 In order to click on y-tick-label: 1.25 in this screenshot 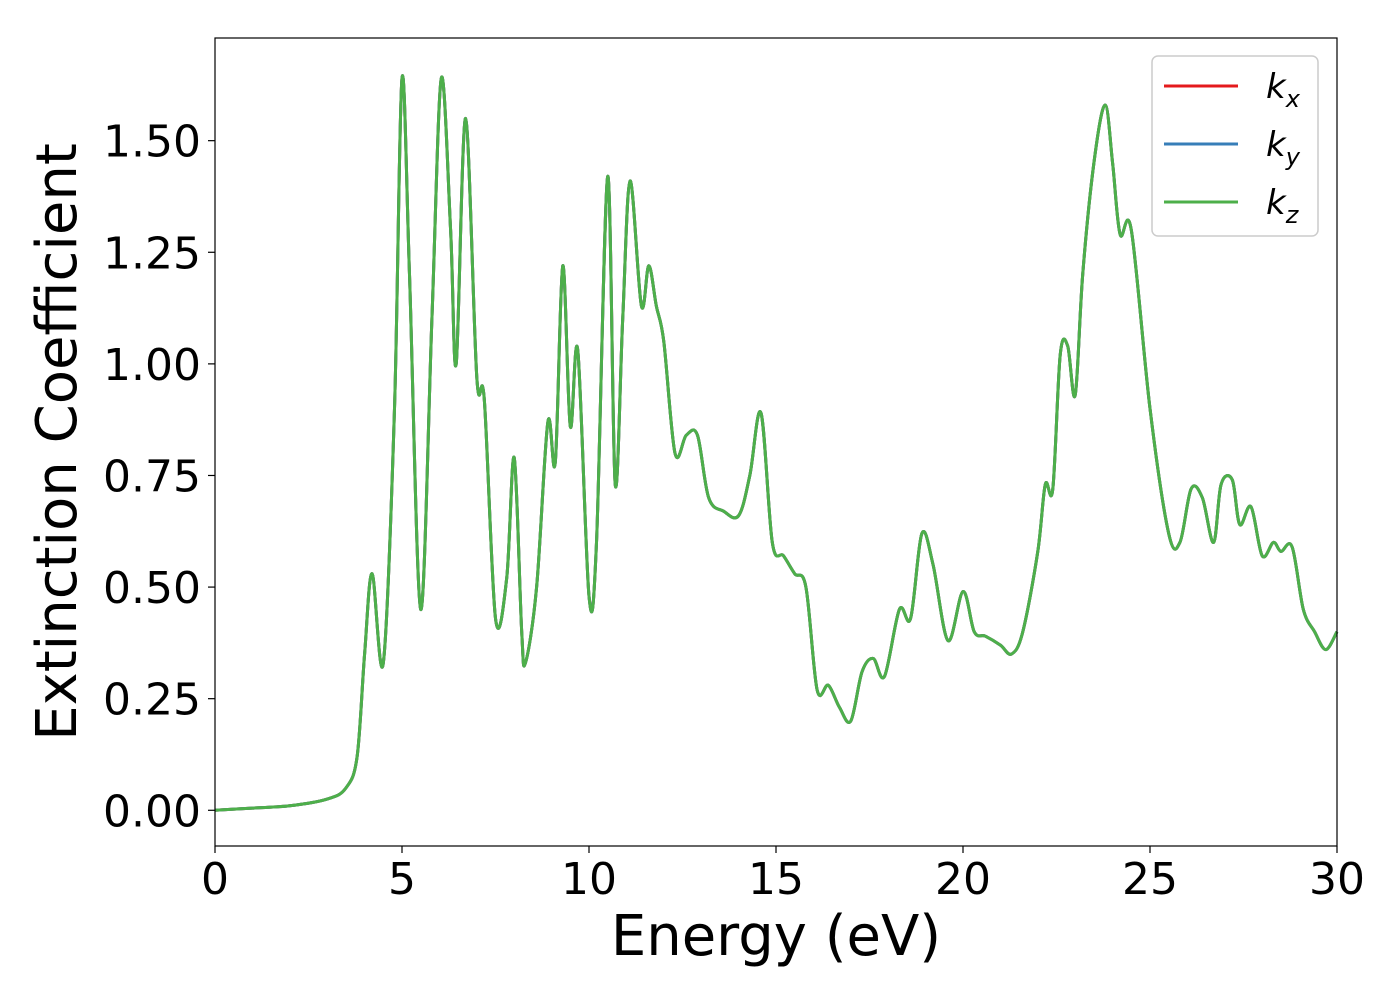, I will do `click(152, 253)`.